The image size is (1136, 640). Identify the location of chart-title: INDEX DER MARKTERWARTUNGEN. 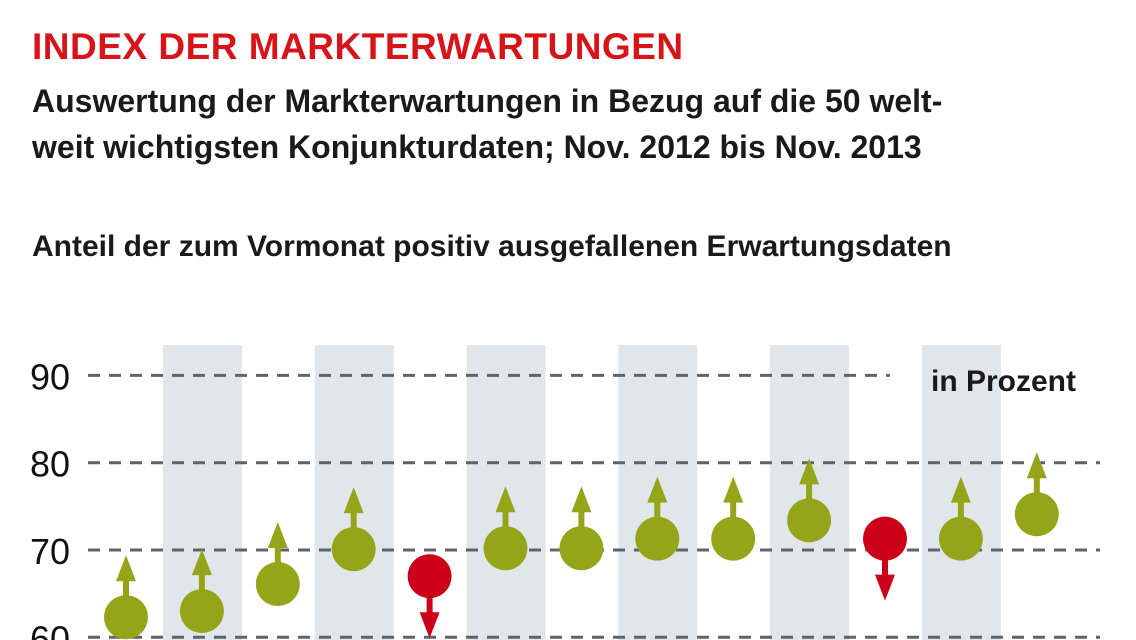
(358, 46).